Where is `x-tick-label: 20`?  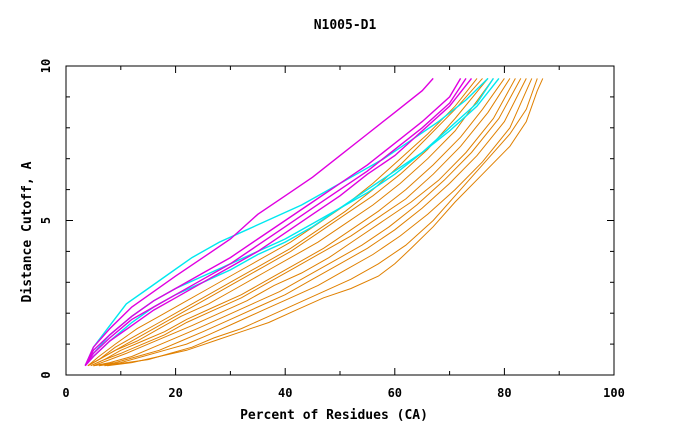 x-tick-label: 20 is located at coordinates (175, 393).